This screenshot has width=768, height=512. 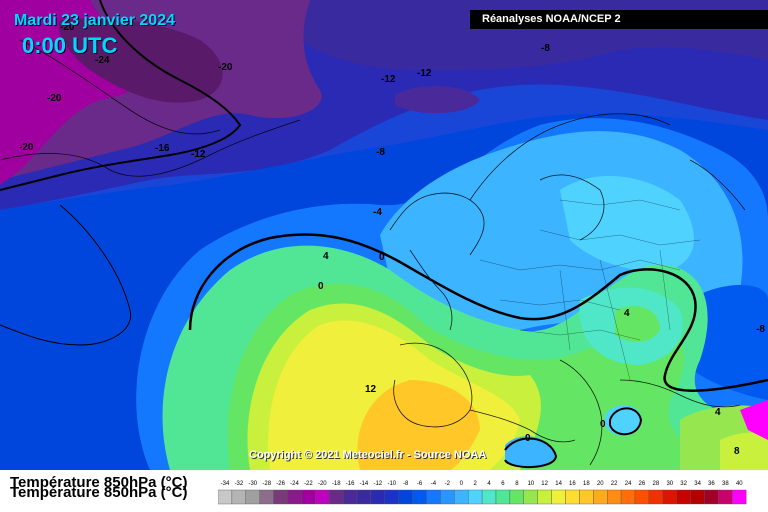 What do you see at coordinates (377, 484) in the screenshot?
I see `scale-label: -12` at bounding box center [377, 484].